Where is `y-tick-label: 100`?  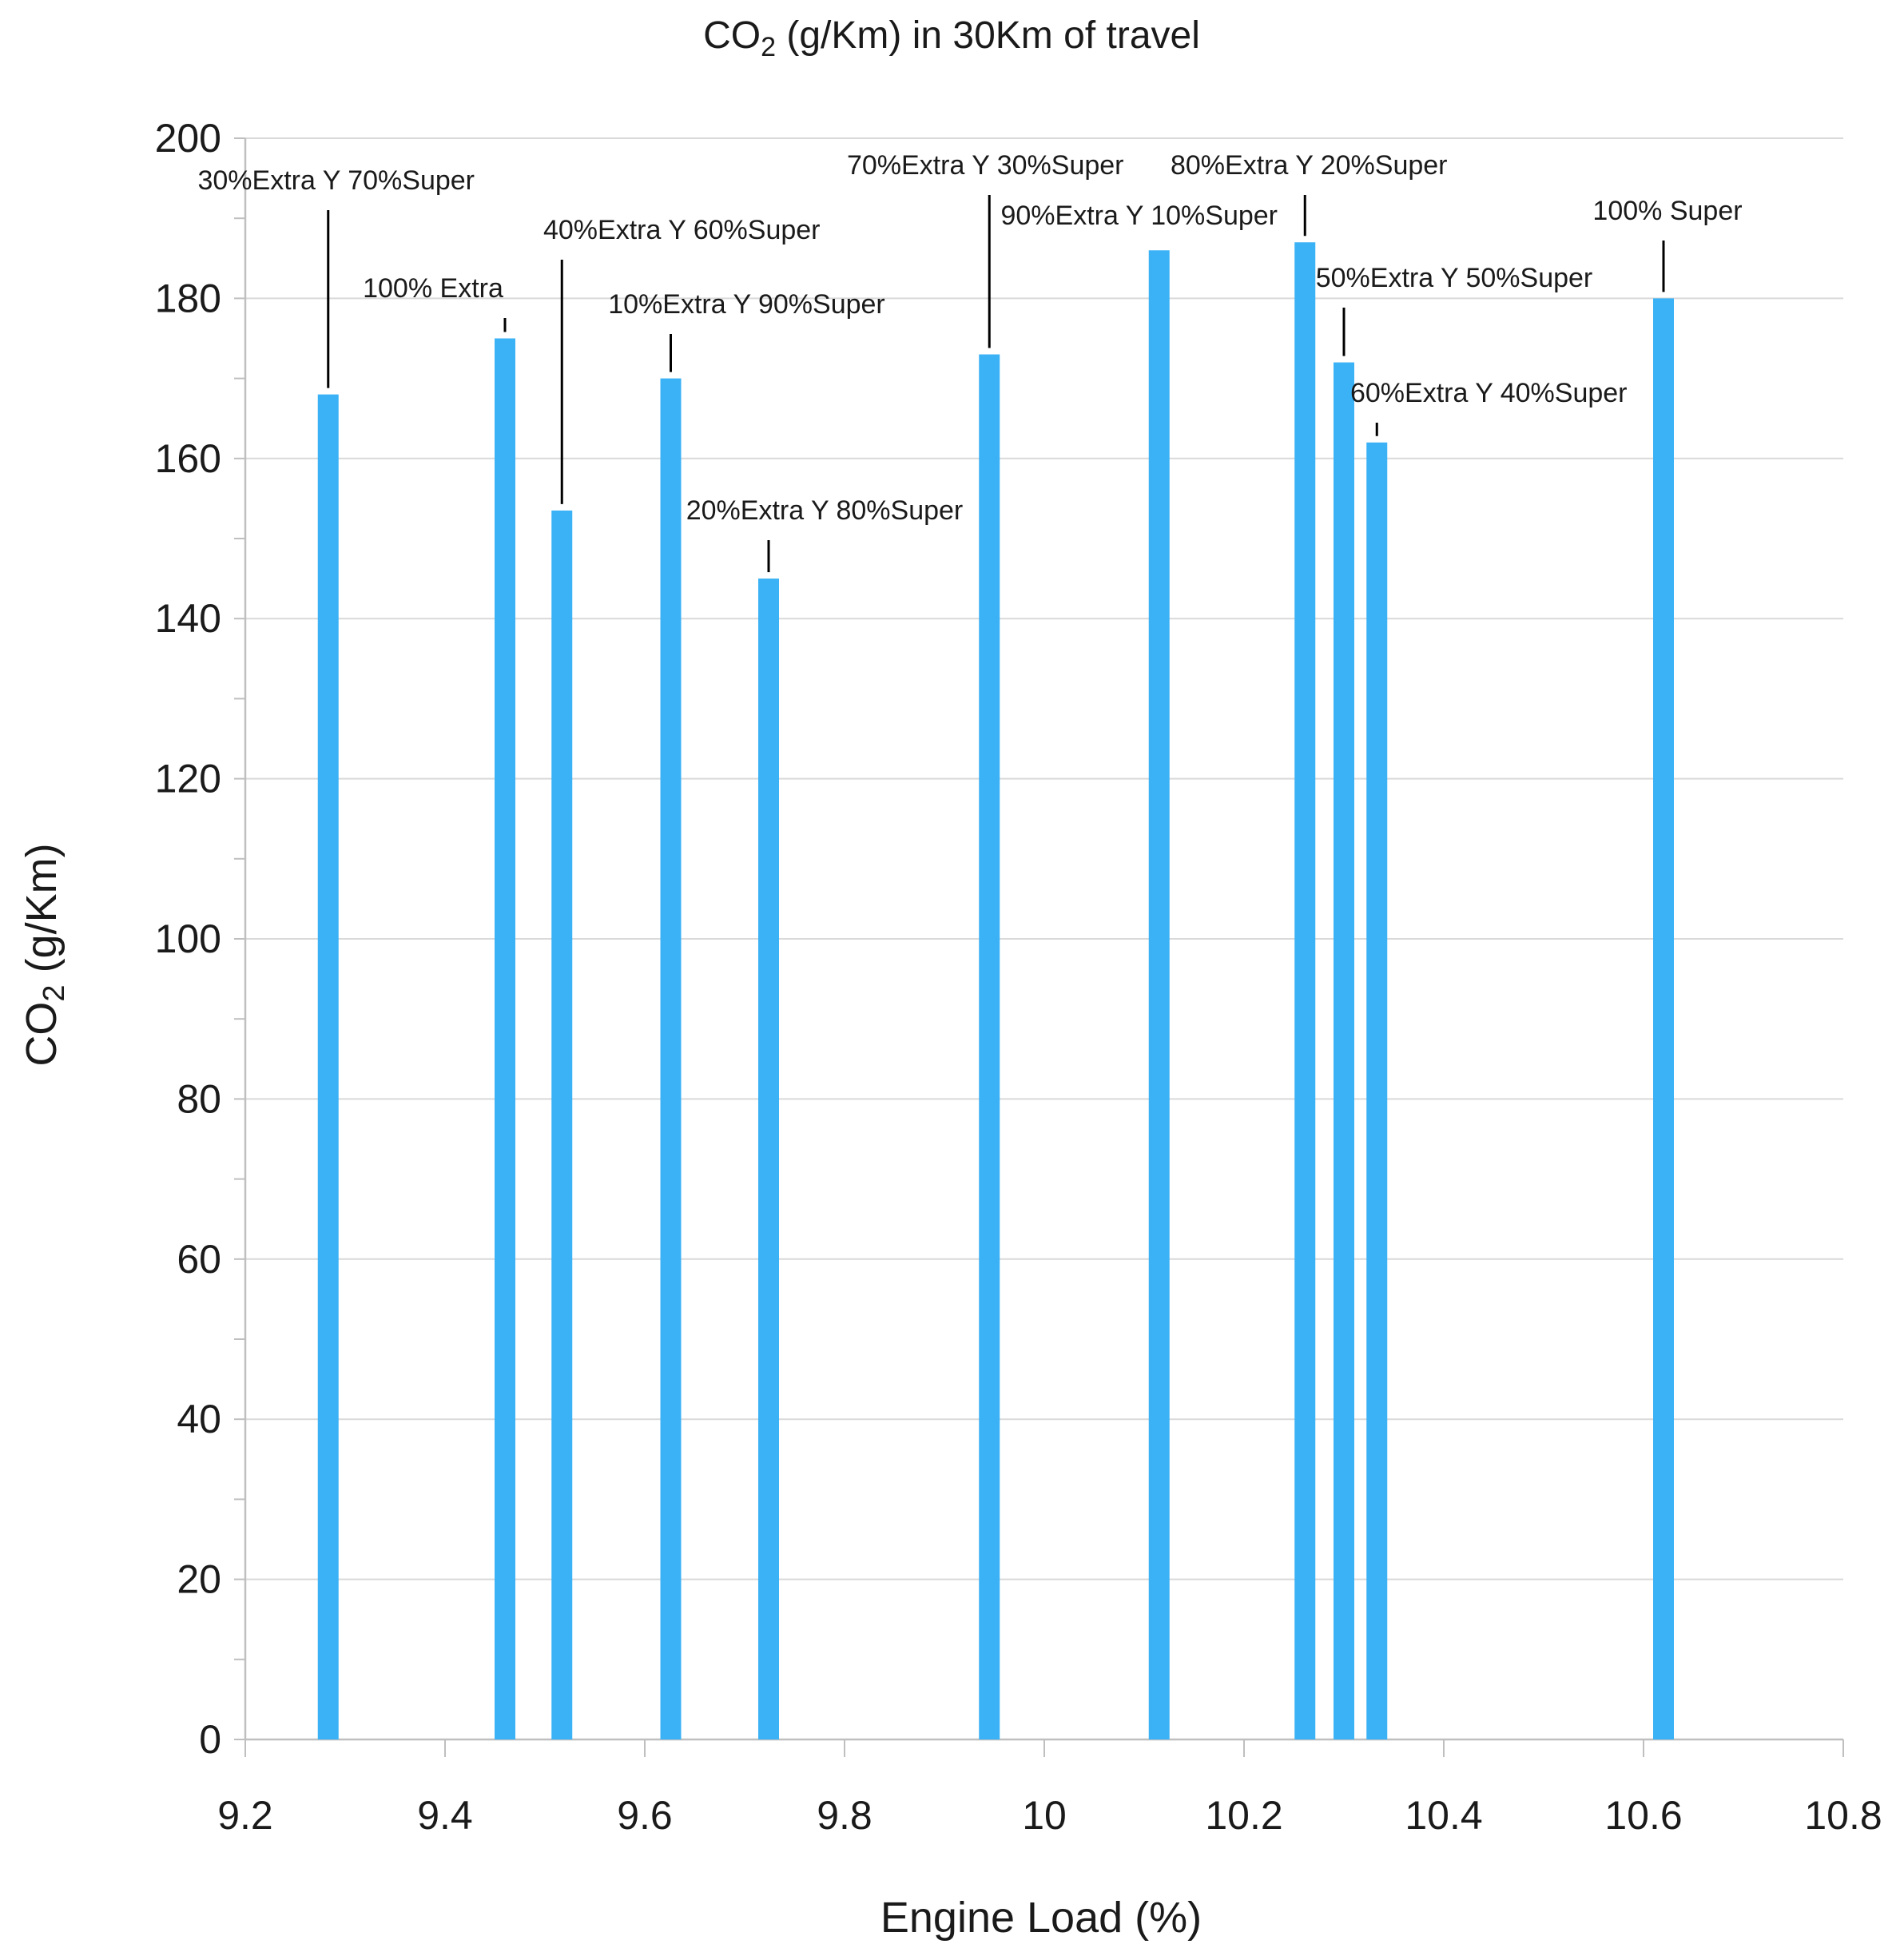
y-tick-label: 100 is located at coordinates (188, 939).